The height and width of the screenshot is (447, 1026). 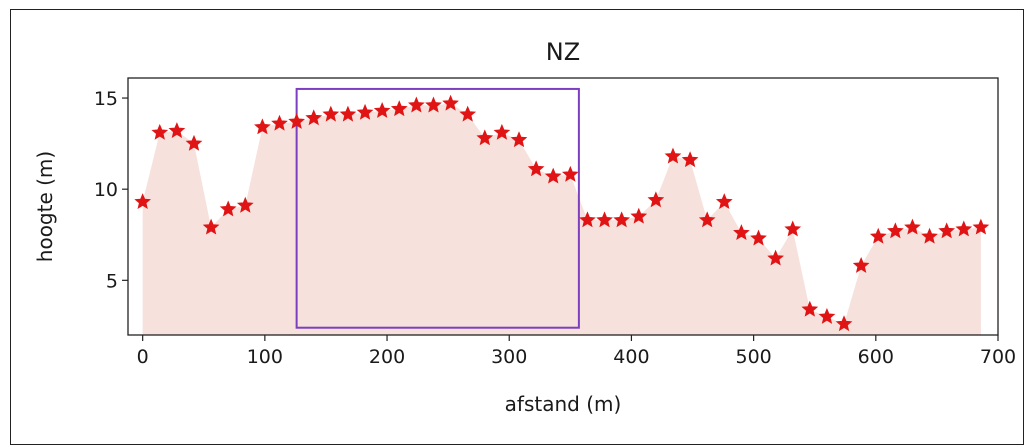 What do you see at coordinates (876, 357) in the screenshot?
I see `x-tick-label: 600` at bounding box center [876, 357].